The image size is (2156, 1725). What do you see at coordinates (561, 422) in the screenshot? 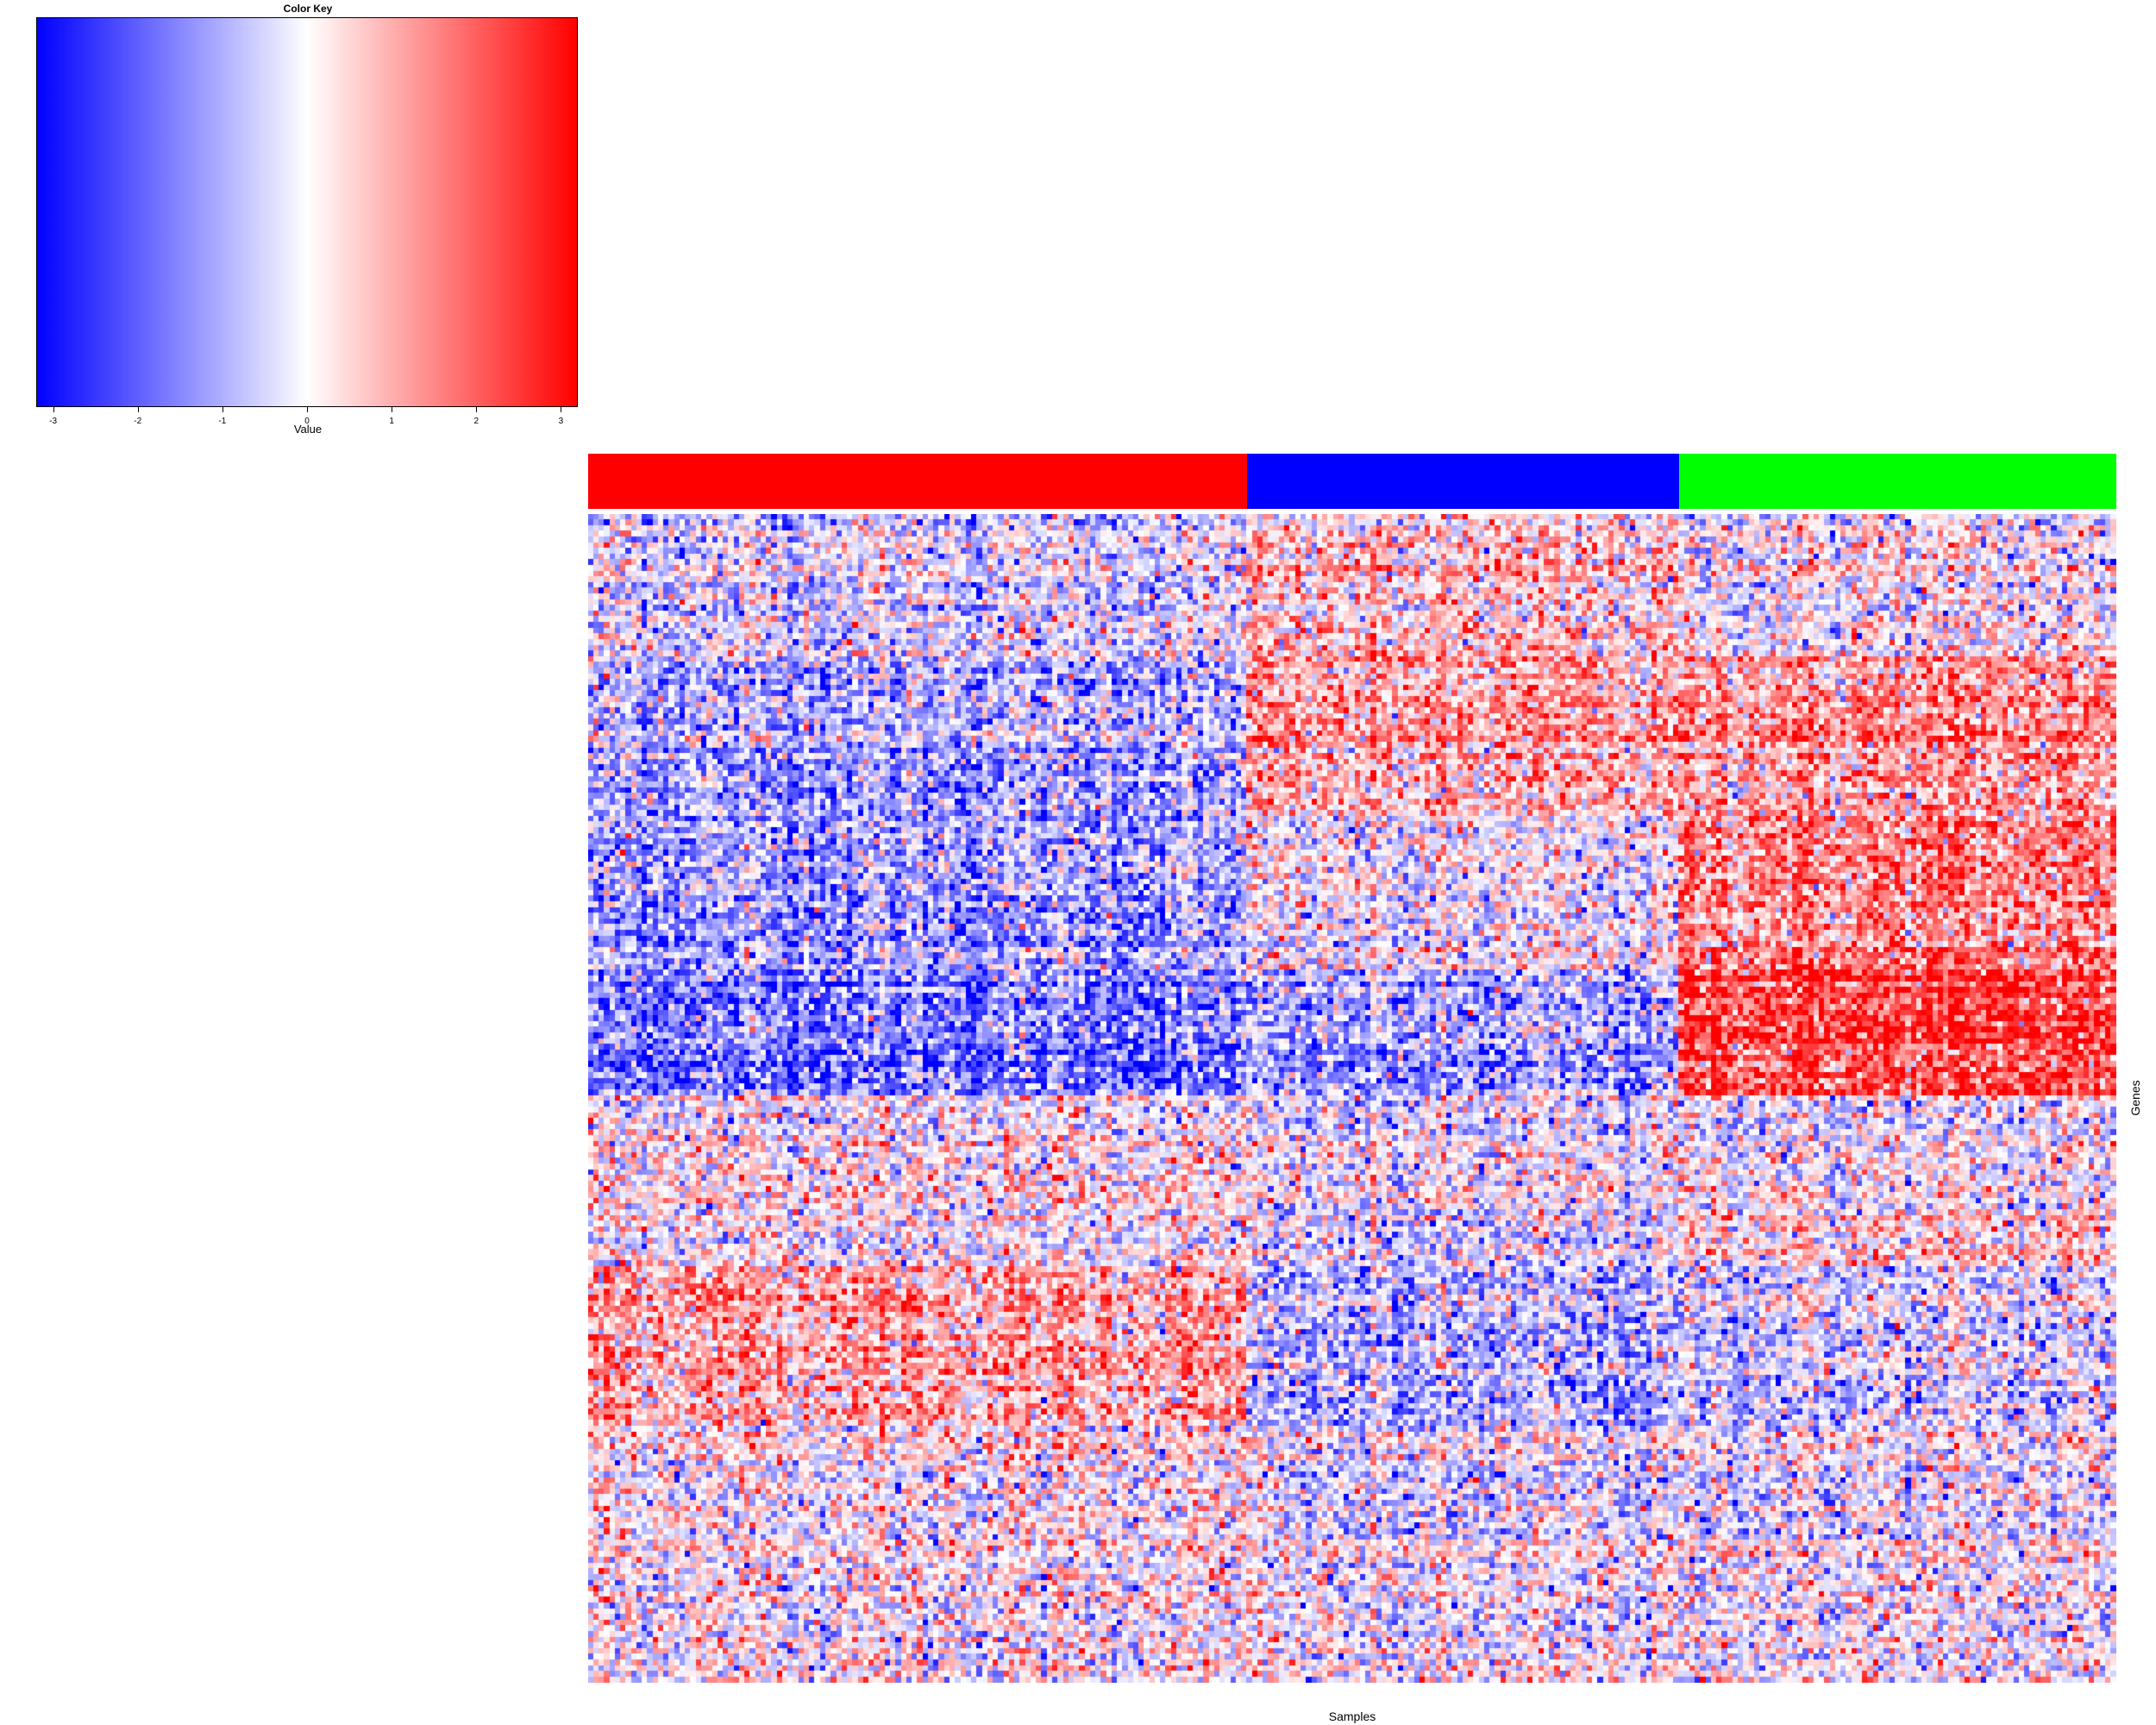
I see `color-key-tick-label: 3` at bounding box center [561, 422].